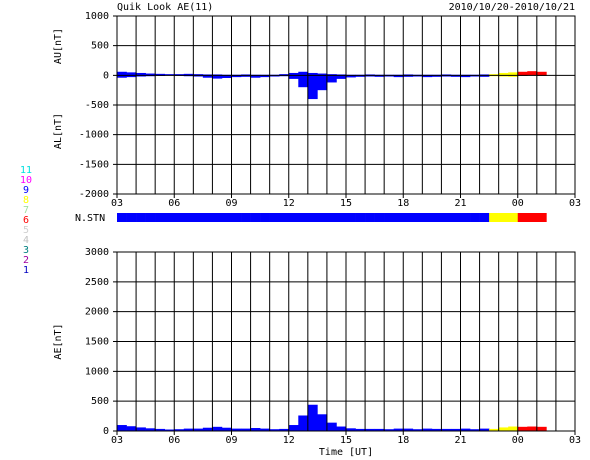 The height and width of the screenshot is (460, 590). Describe the element at coordinates (26, 170) in the screenshot. I see `station-legend-label: 11` at that location.